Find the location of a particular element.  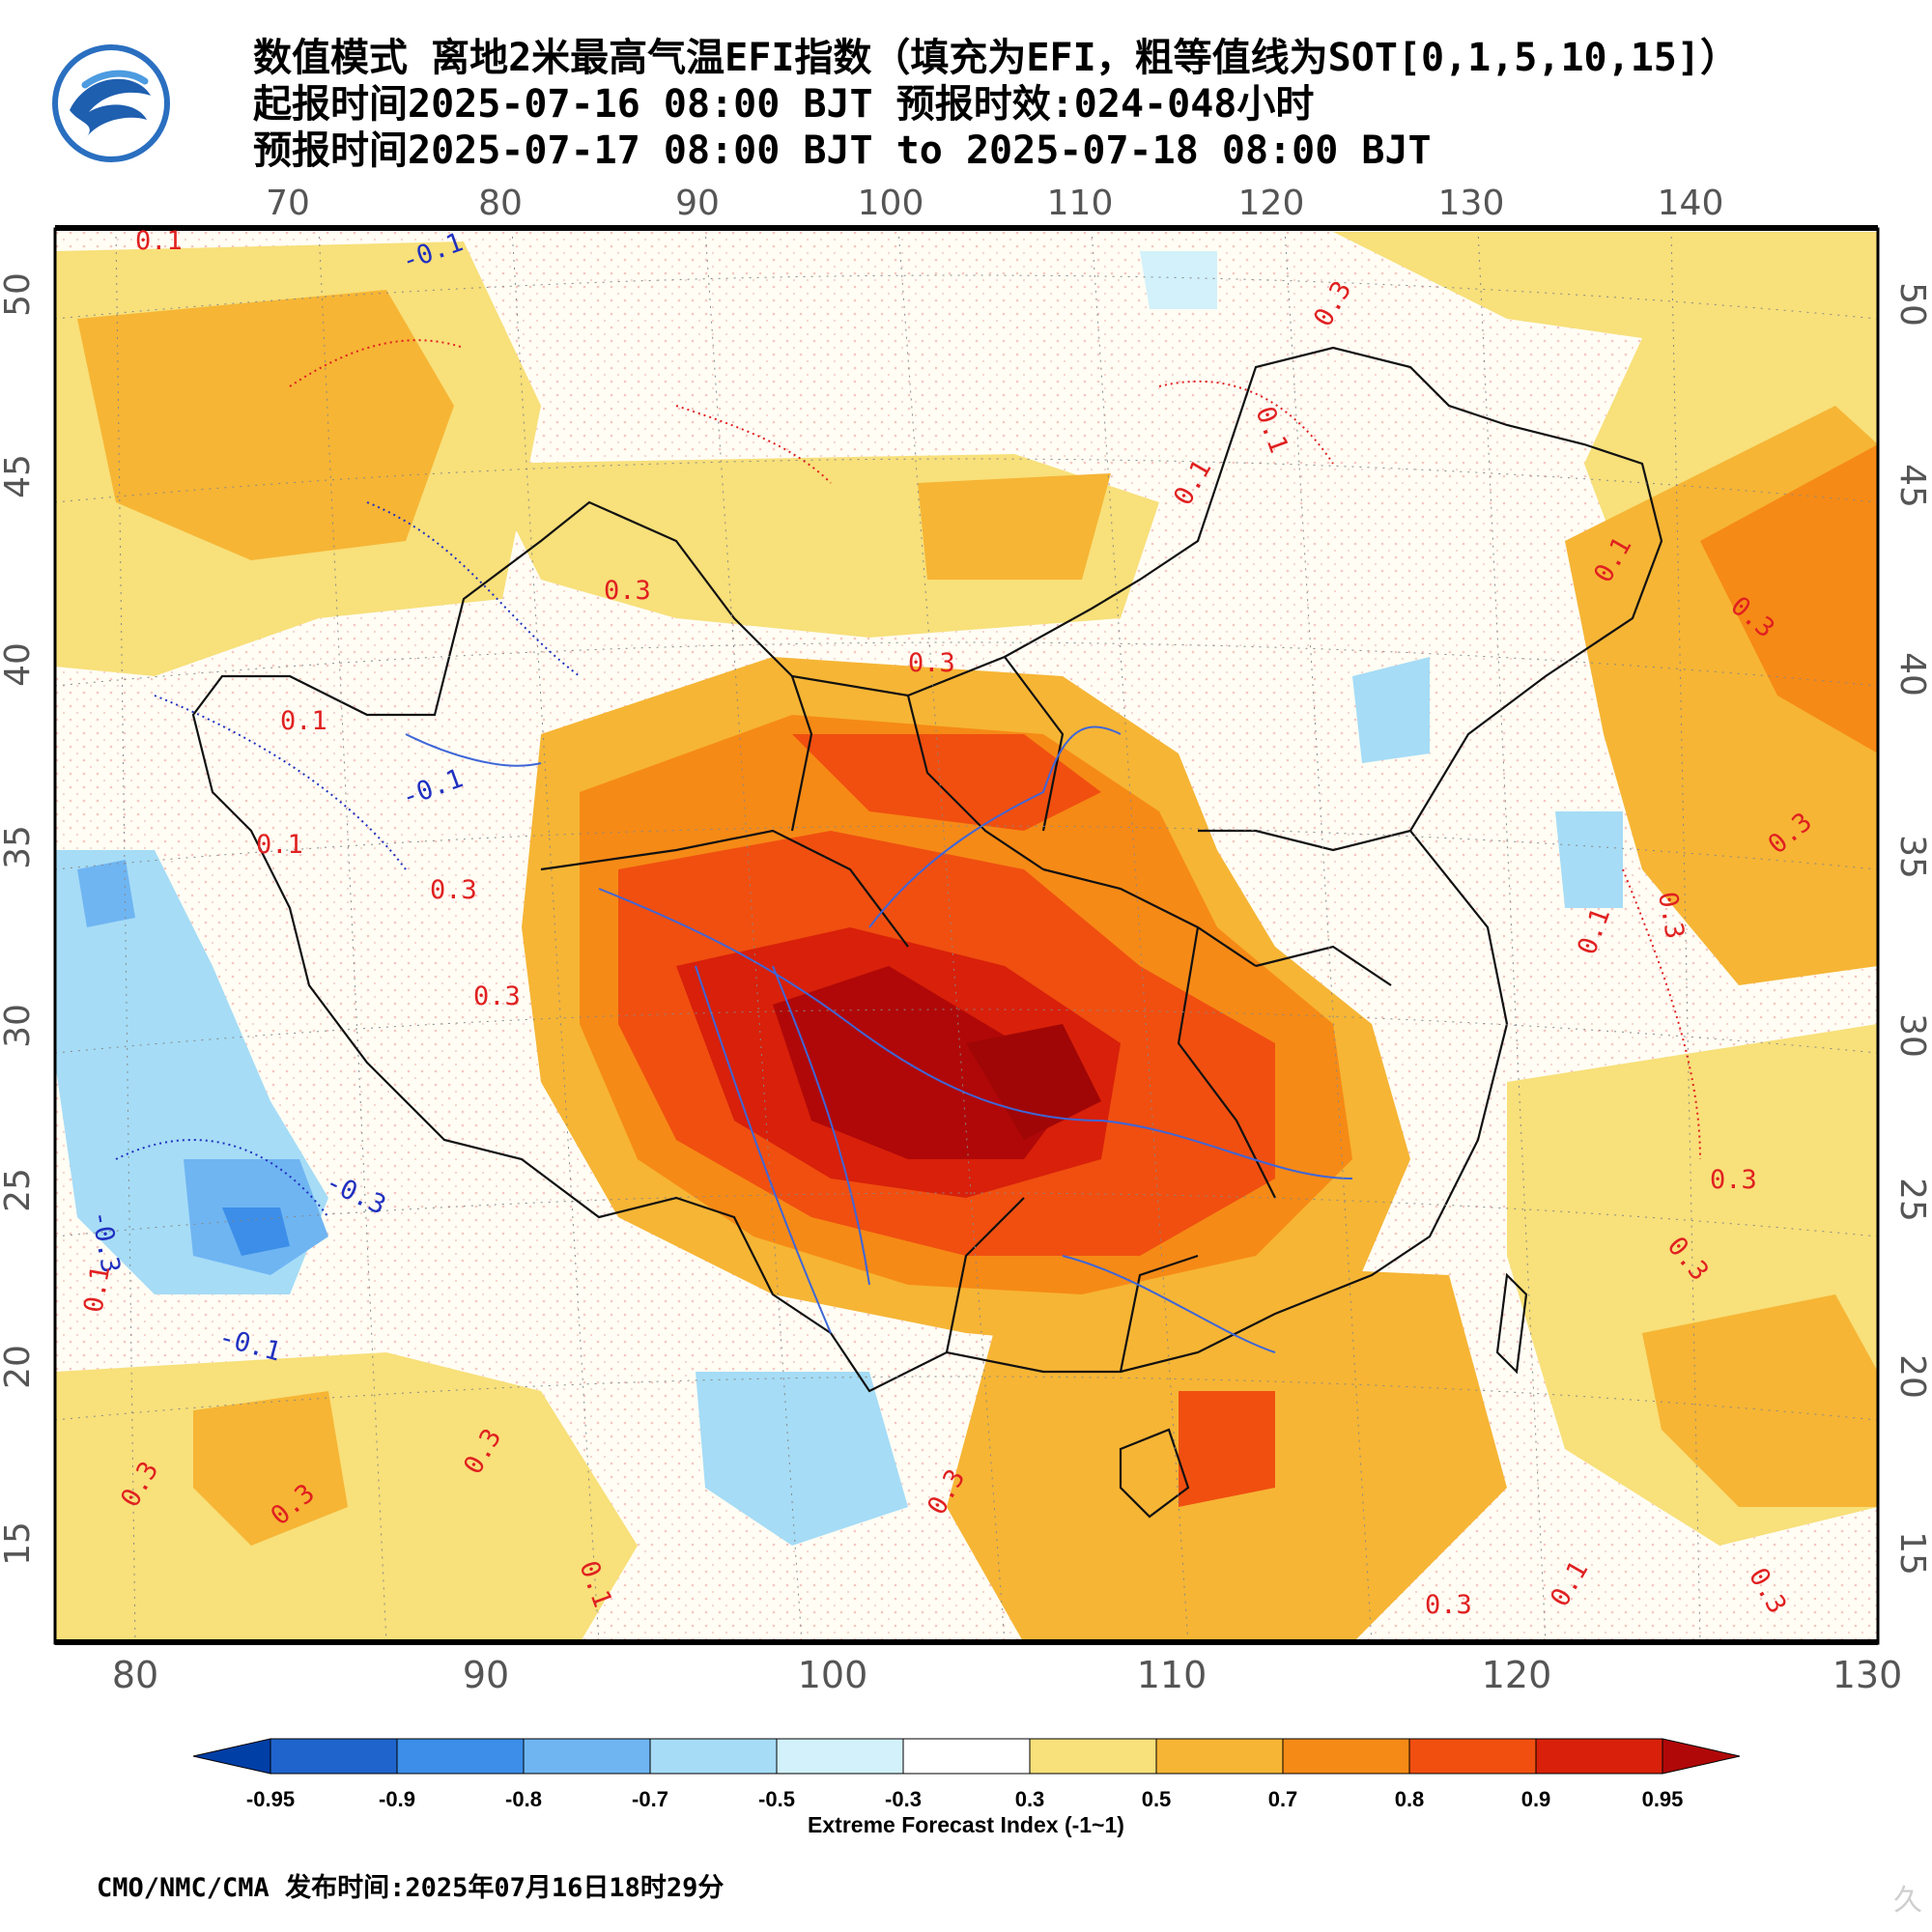

right-latitude-labels: 50 45 40 35 30 25 20 15 is located at coordinates (1912, 929).